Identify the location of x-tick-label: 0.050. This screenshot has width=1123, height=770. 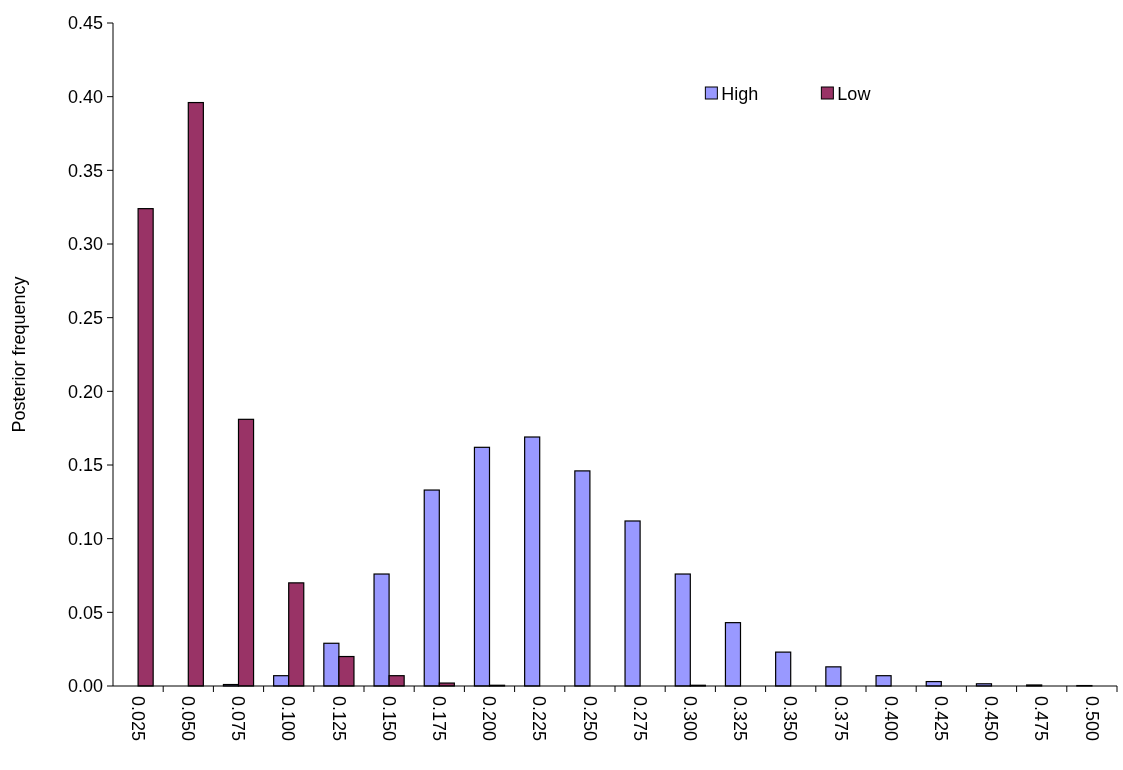
(188, 719).